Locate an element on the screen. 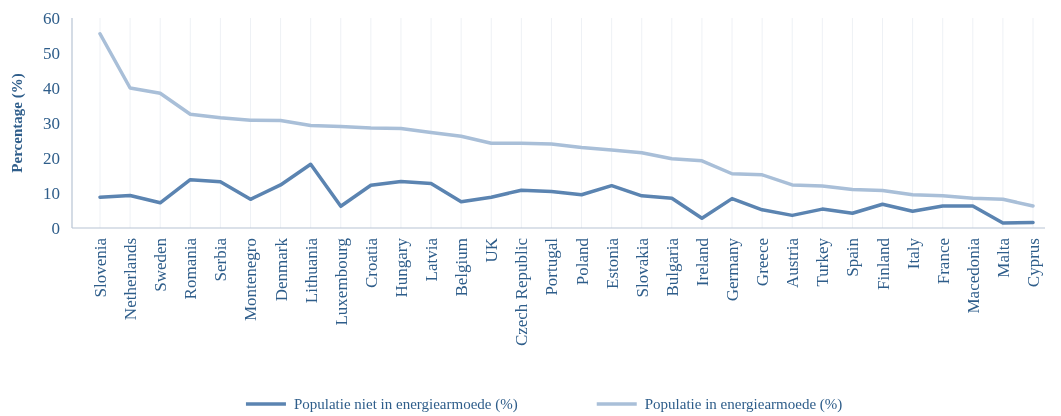 The height and width of the screenshot is (416, 1061). x-tick-label: Finland is located at coordinates (883, 263).